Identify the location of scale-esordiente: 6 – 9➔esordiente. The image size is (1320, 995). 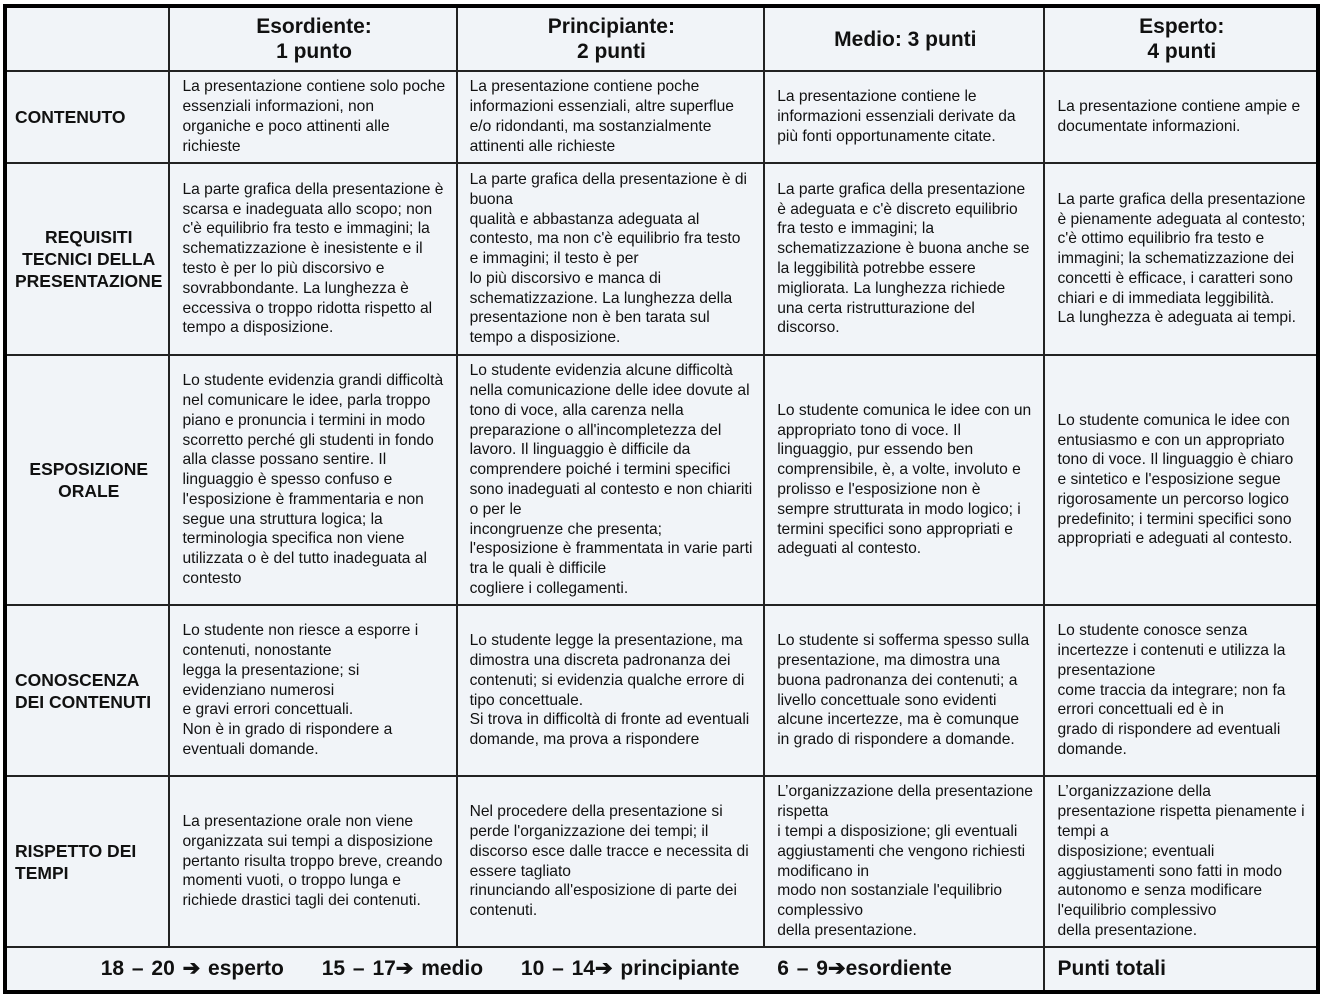
(864, 969).